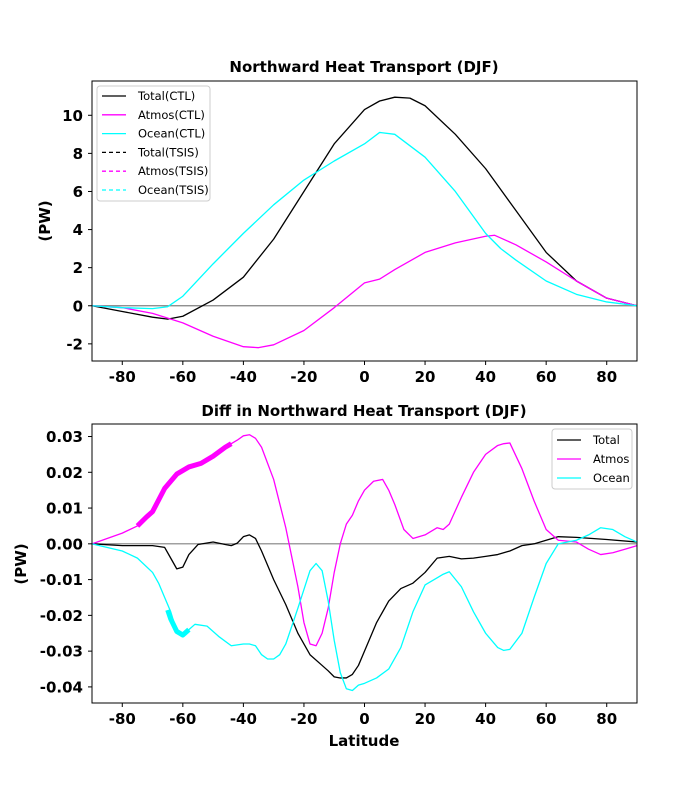 Image resolution: width=700 pixels, height=800 pixels. I want to click on bottom-x-tick-label: 40, so click(485, 719).